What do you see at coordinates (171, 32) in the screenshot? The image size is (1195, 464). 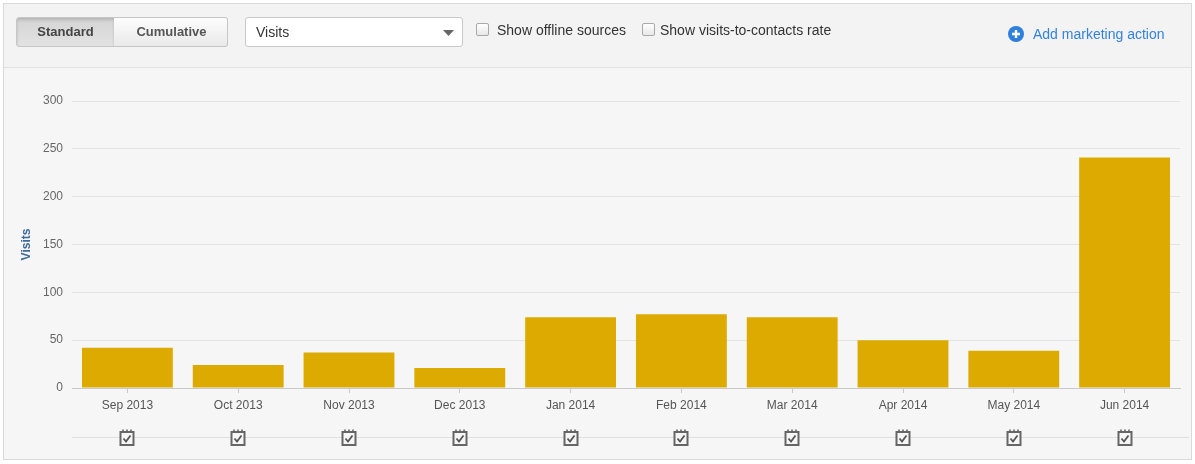 I see `text: Cumulative` at bounding box center [171, 32].